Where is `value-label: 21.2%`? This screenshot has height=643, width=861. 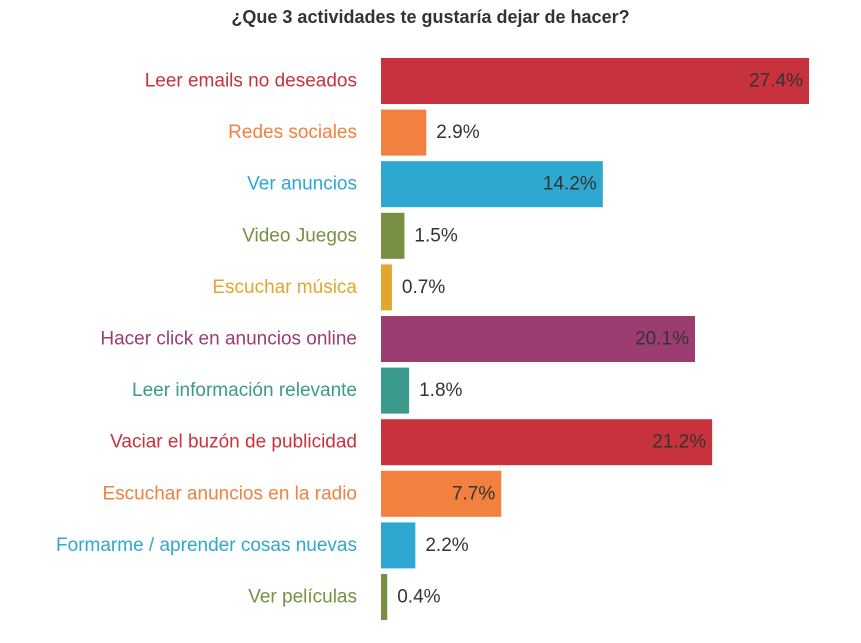 value-label: 21.2% is located at coordinates (679, 442).